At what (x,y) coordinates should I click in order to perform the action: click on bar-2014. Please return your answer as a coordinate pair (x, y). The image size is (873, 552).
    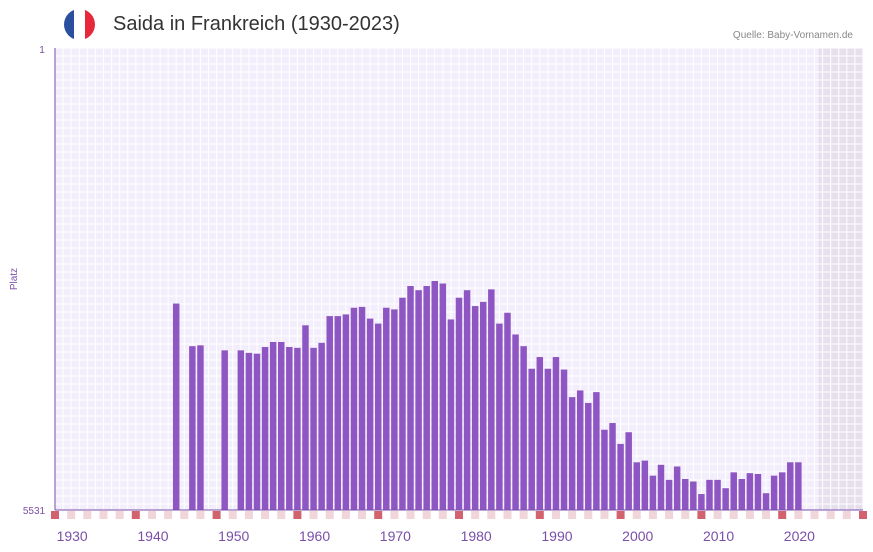
    Looking at the image, I should click on (750, 491).